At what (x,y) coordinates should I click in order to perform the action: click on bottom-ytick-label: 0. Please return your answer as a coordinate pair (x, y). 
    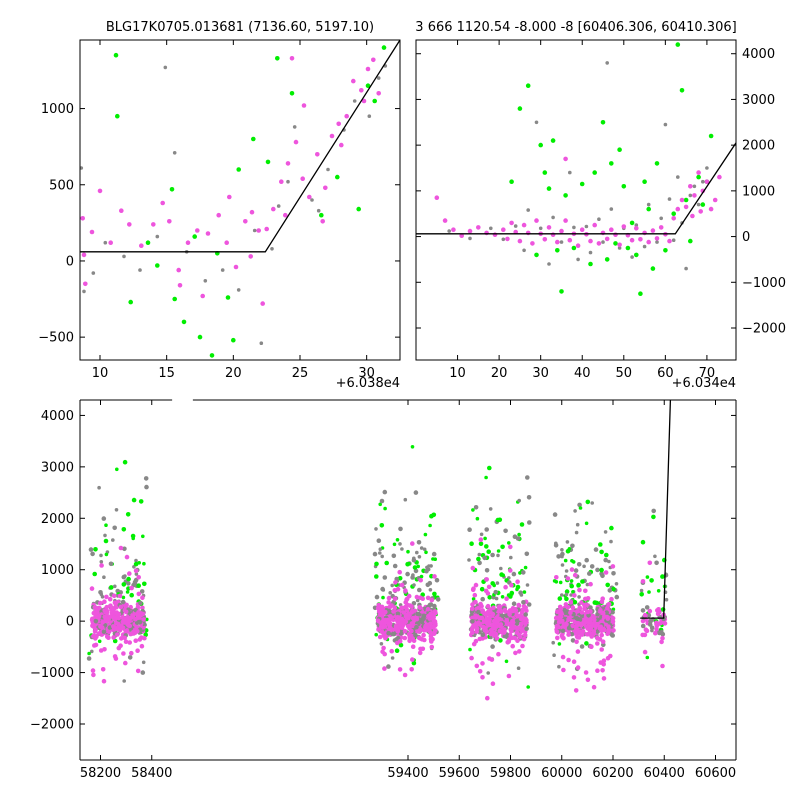
    Looking at the image, I should click on (70, 622).